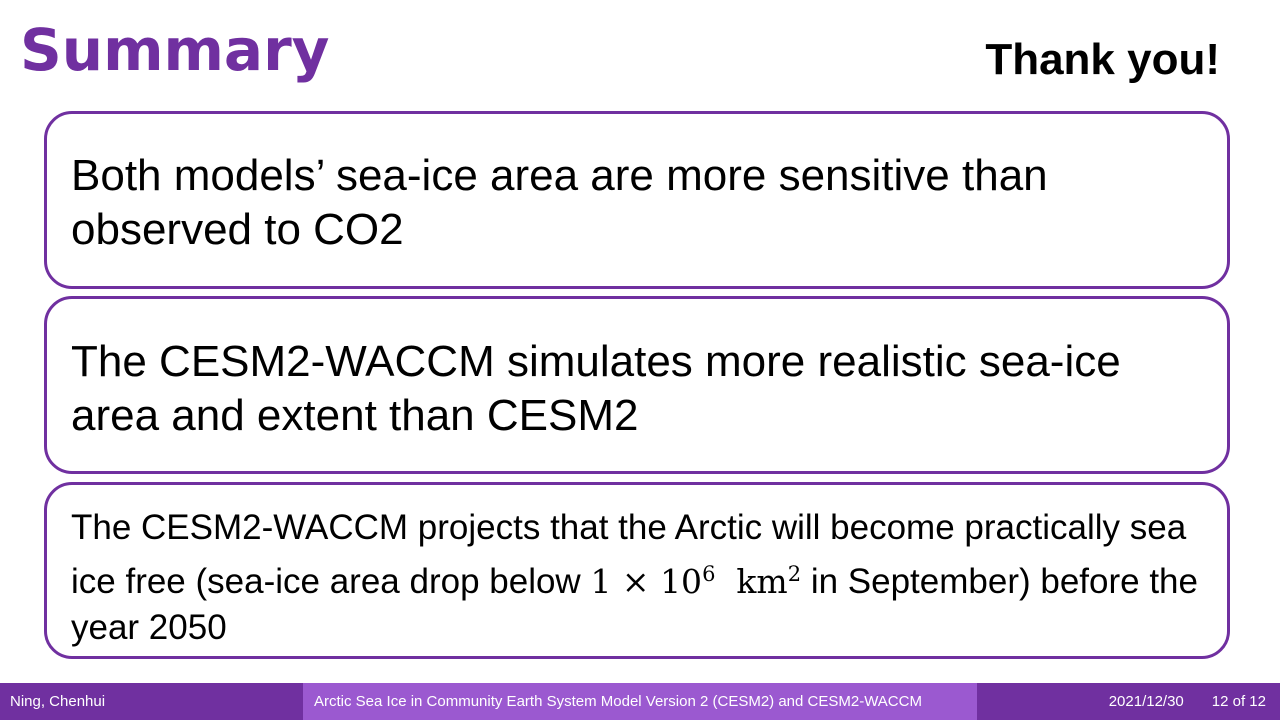 This screenshot has width=1280, height=720. I want to click on math-exponent: 6, so click(709, 574).